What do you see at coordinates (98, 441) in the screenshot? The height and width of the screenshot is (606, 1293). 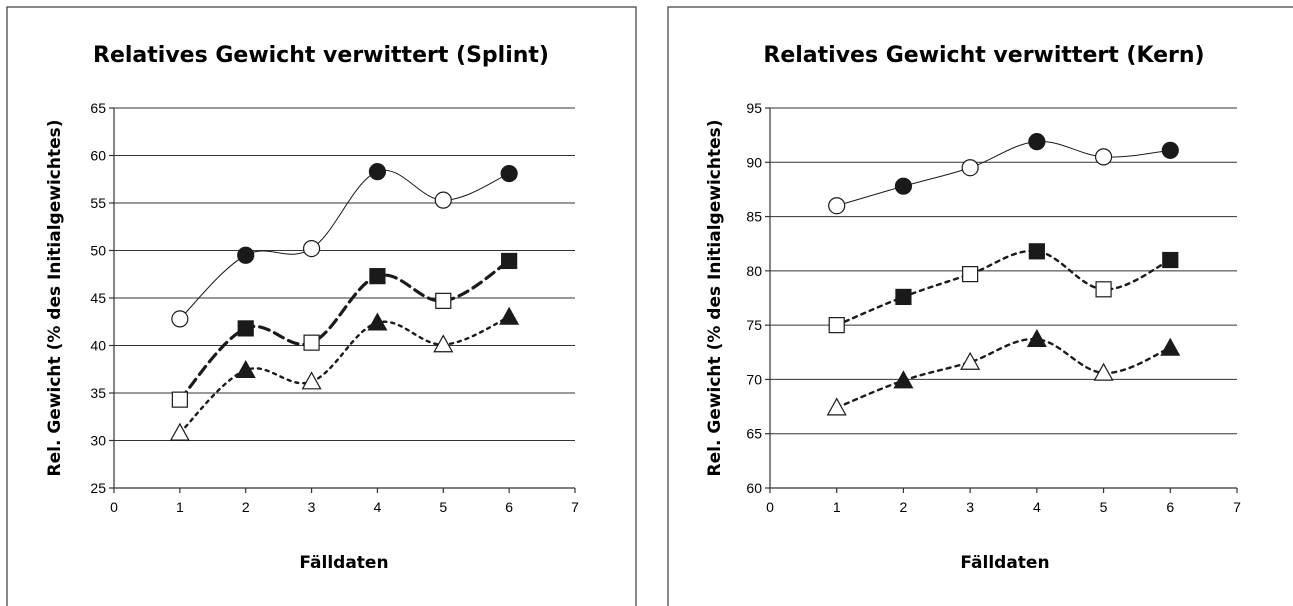 I see `y-tick-label: 30` at bounding box center [98, 441].